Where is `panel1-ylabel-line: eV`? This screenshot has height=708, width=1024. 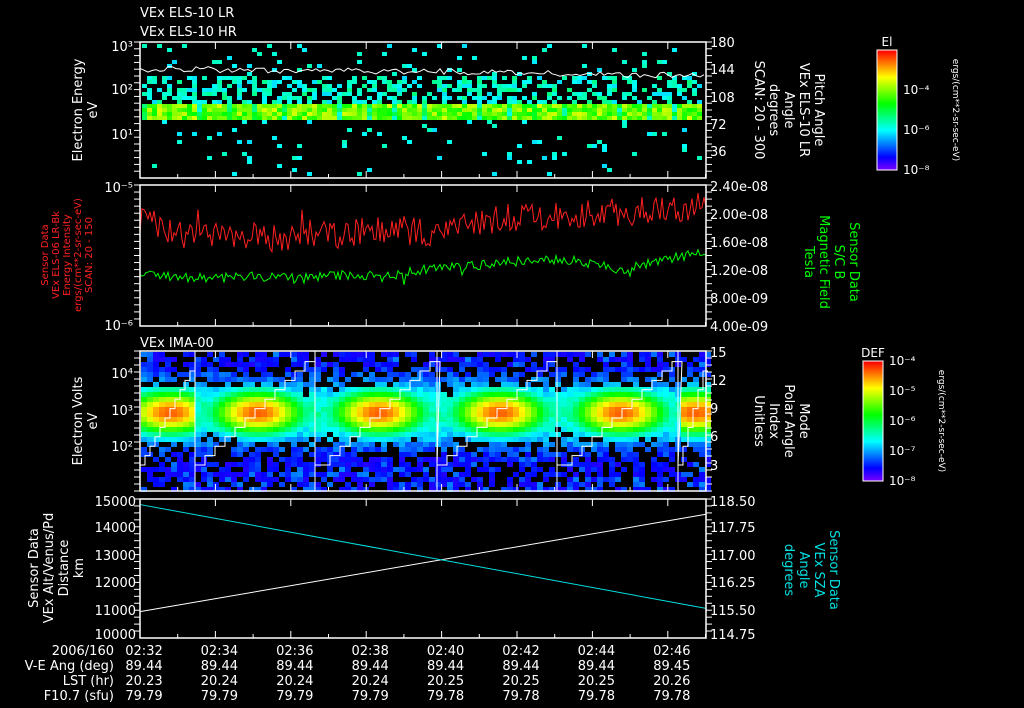
panel1-ylabel-line: eV is located at coordinates (93, 109).